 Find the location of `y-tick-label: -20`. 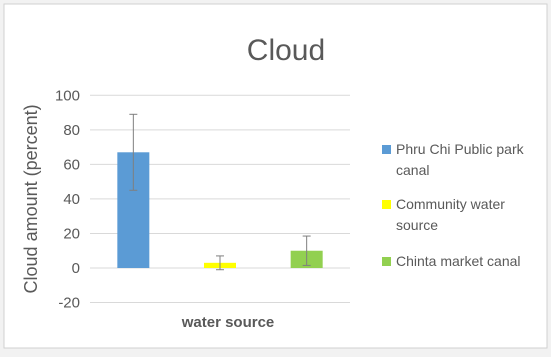

y-tick-label: -20 is located at coordinates (69, 303).